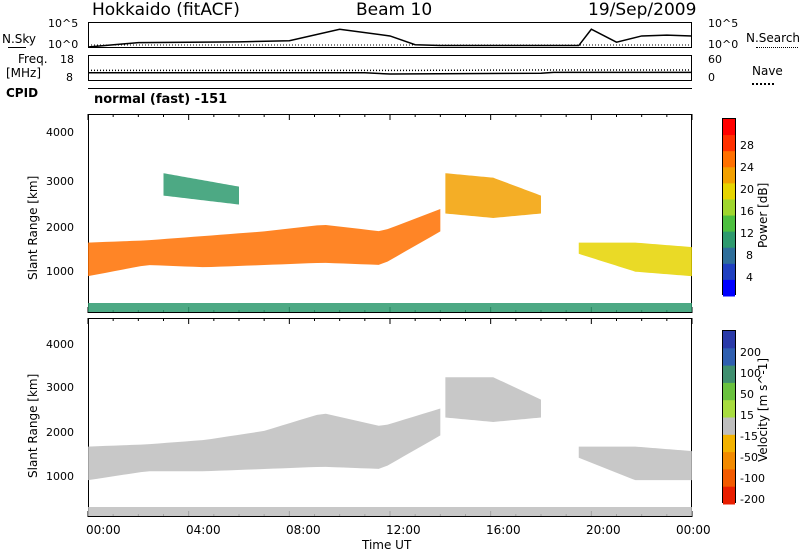 The width and height of the screenshot is (800, 554). What do you see at coordinates (22, 93) in the screenshot?
I see `cpid-label: CPID` at bounding box center [22, 93].